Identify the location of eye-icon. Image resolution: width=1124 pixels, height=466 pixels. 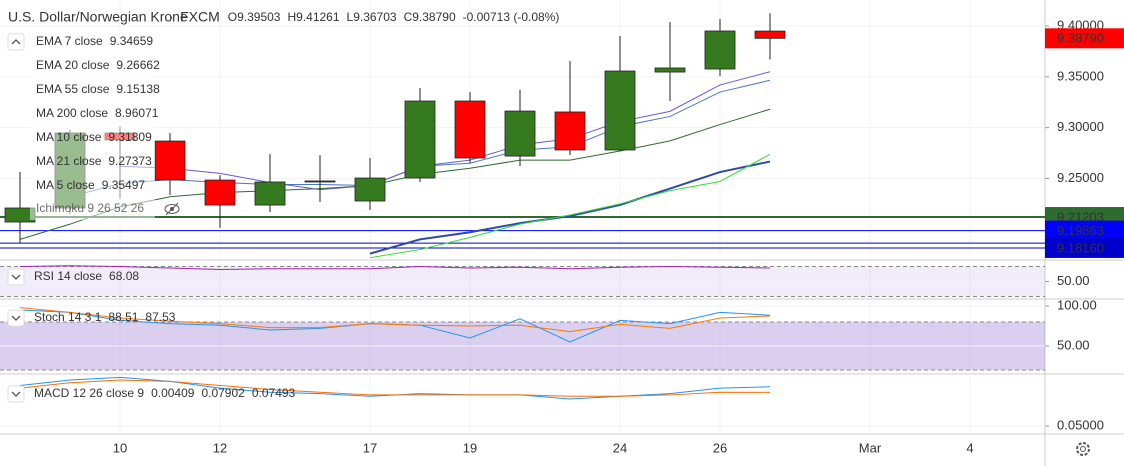
(172, 209).